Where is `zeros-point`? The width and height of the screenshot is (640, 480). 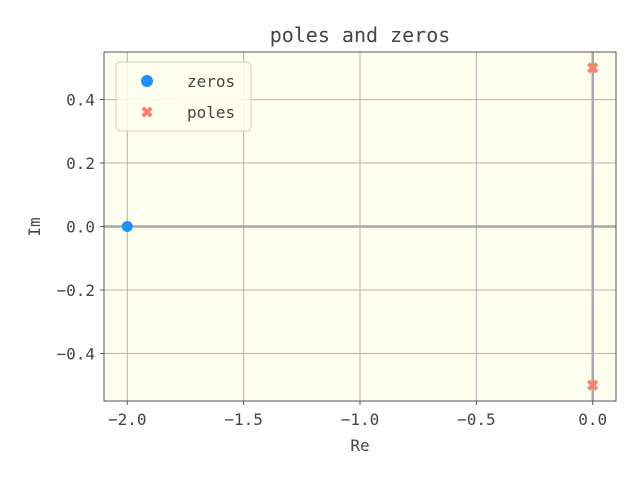
zeros-point is located at coordinates (127, 226).